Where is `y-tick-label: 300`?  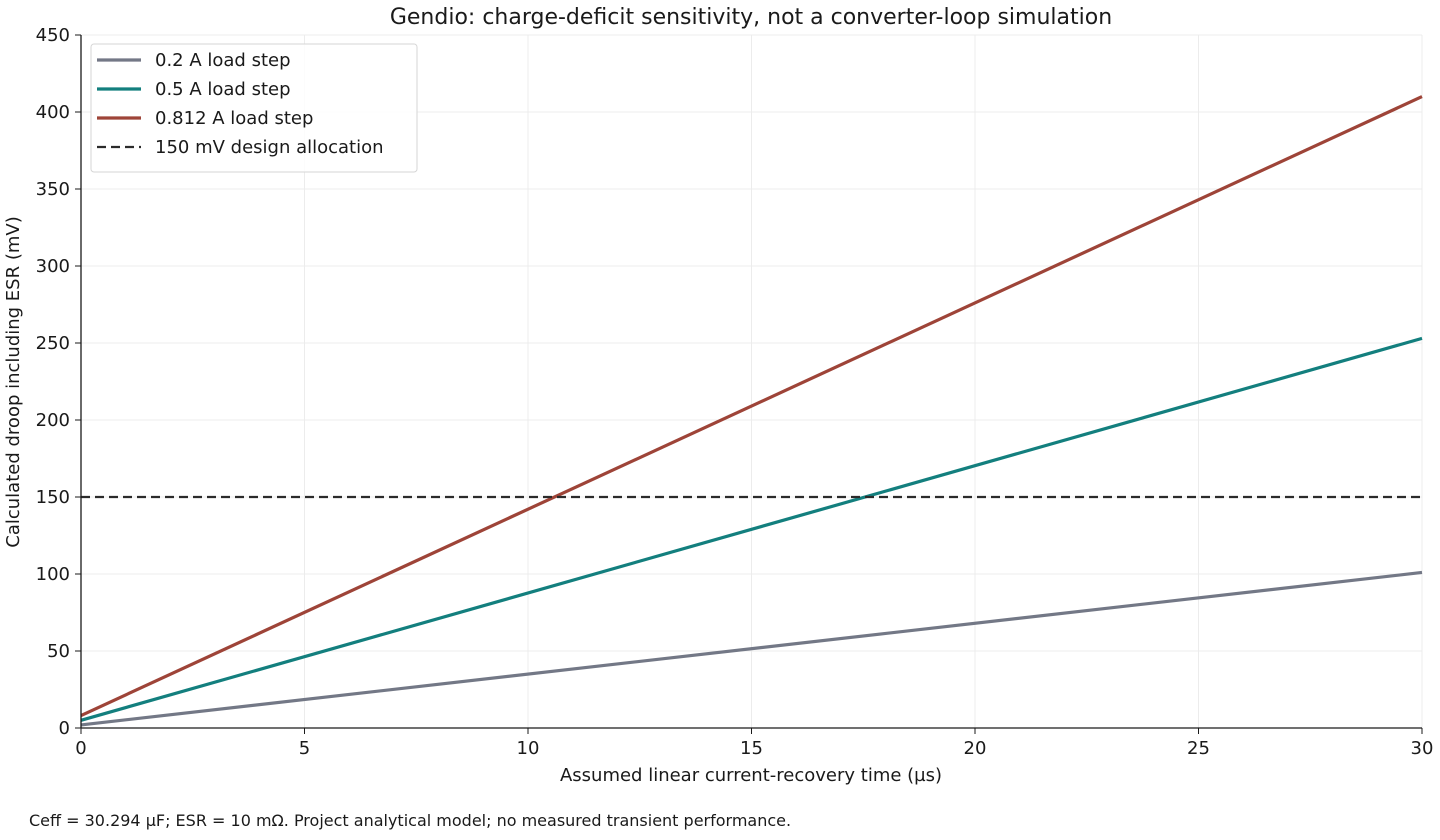 y-tick-label: 300 is located at coordinates (53, 266).